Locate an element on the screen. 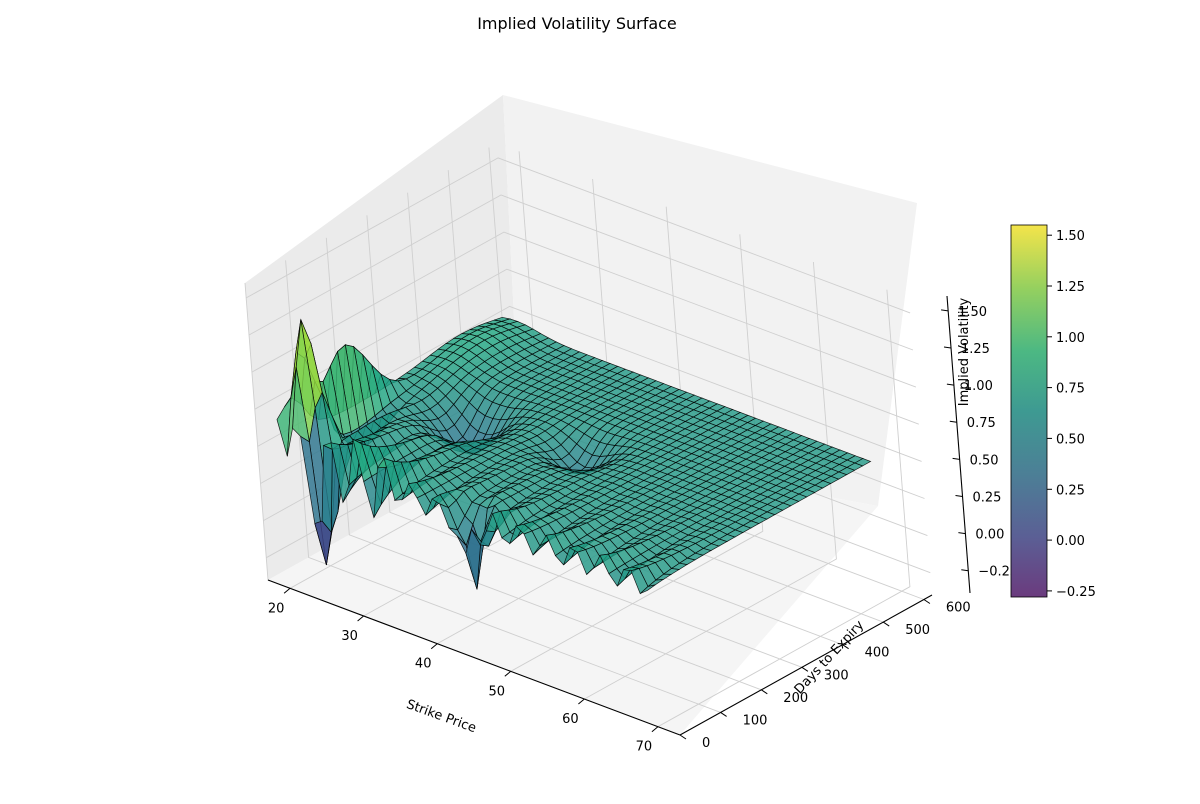 This screenshot has height=804, width=1200. colorbar-tick-label: 0.00 is located at coordinates (1070, 541).